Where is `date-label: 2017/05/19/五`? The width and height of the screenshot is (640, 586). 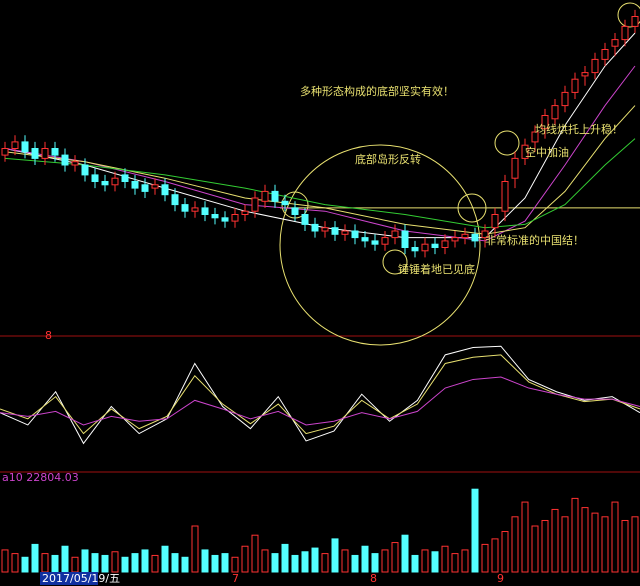 date-label: 2017/05/19/五 is located at coordinates (81, 578).